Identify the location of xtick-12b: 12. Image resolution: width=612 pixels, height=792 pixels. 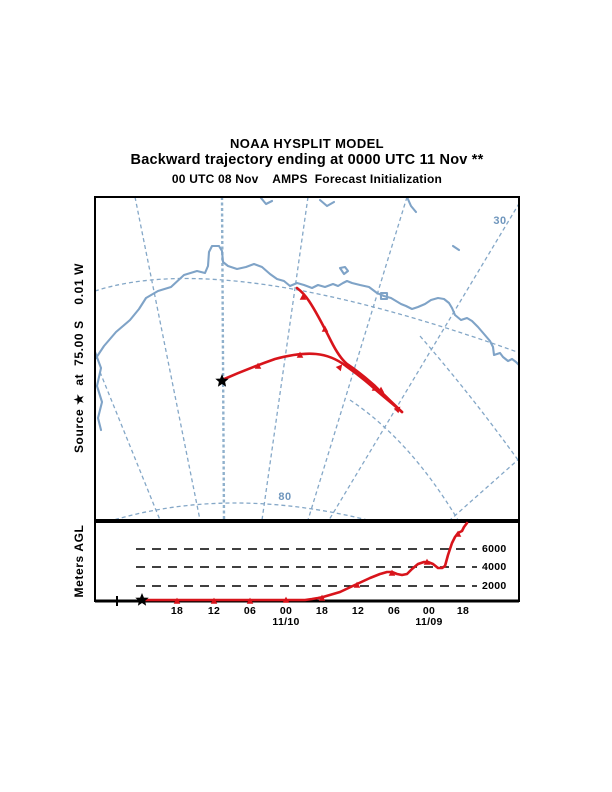
(358, 611).